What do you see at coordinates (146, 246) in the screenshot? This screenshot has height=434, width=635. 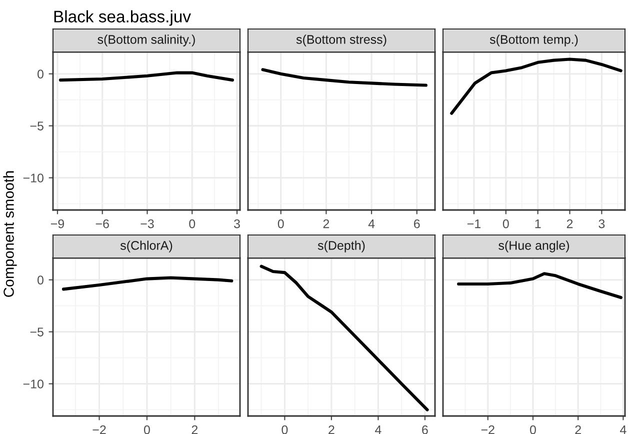 I see `chart-title: s(ChlorA)` at bounding box center [146, 246].